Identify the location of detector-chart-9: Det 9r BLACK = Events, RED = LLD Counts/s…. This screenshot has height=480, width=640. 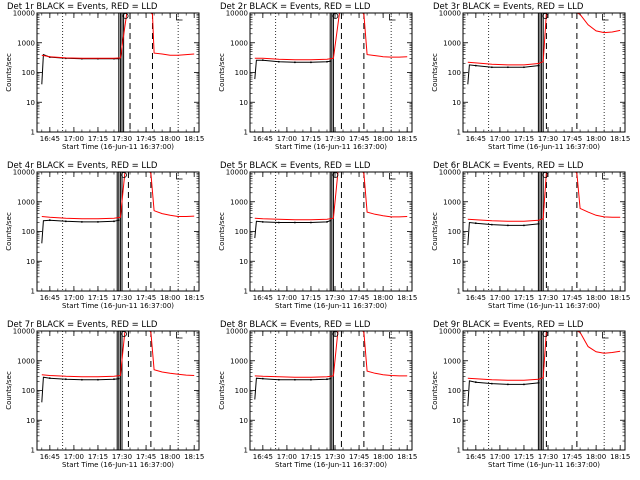
(530, 394).